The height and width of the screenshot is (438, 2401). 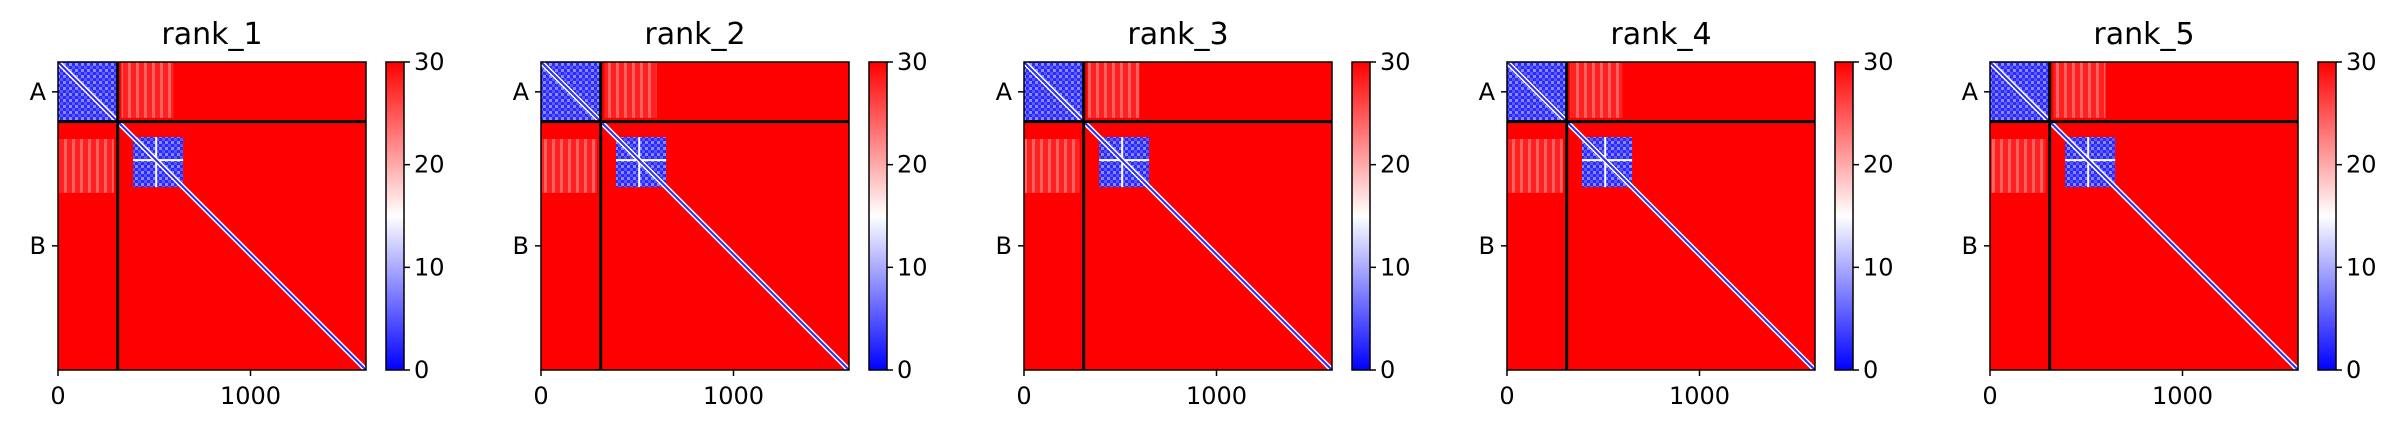 What do you see at coordinates (2143, 34) in the screenshot?
I see `panel-title: rank_5` at bounding box center [2143, 34].